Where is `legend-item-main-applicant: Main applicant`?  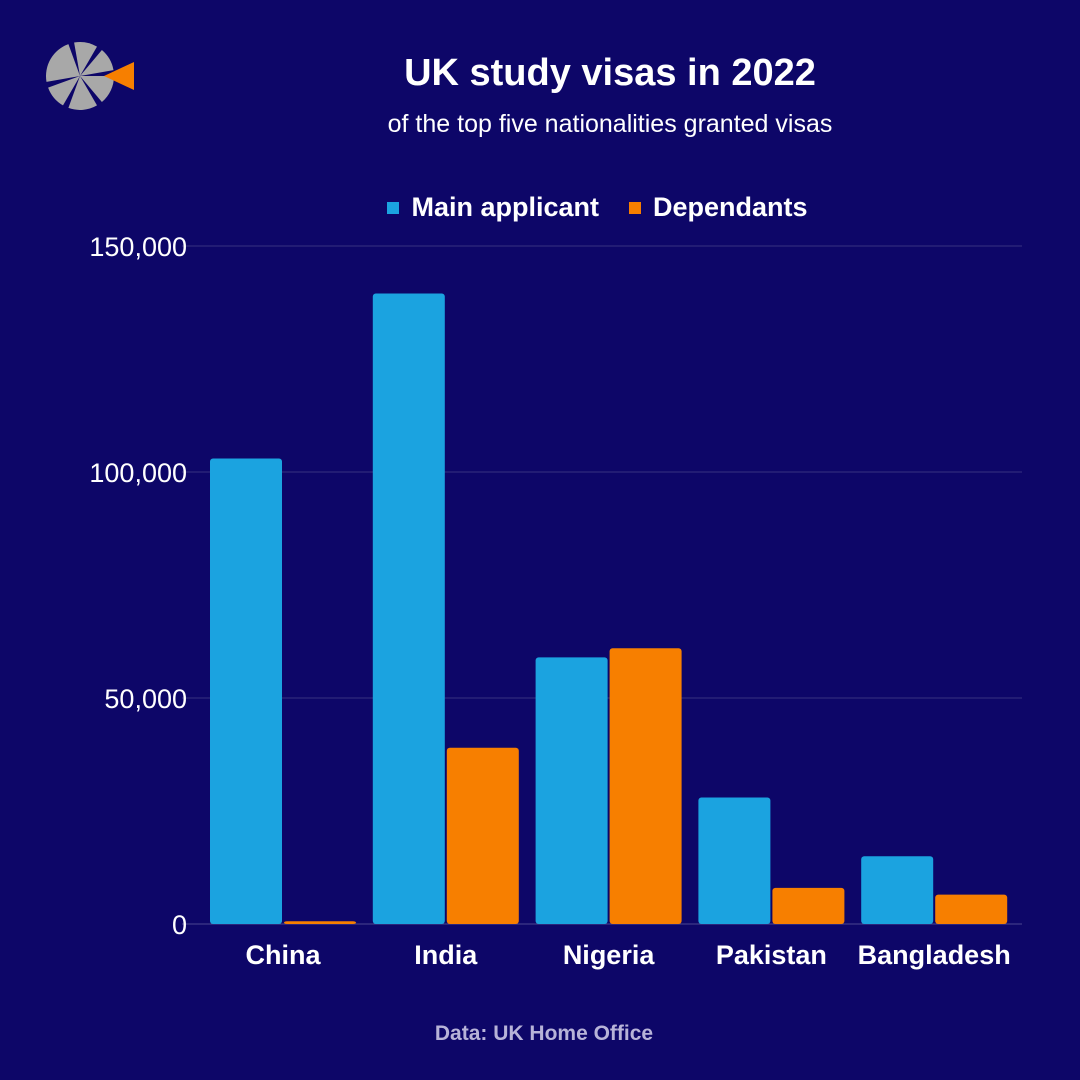
legend-item-main-applicant: Main applicant is located at coordinates (493, 207).